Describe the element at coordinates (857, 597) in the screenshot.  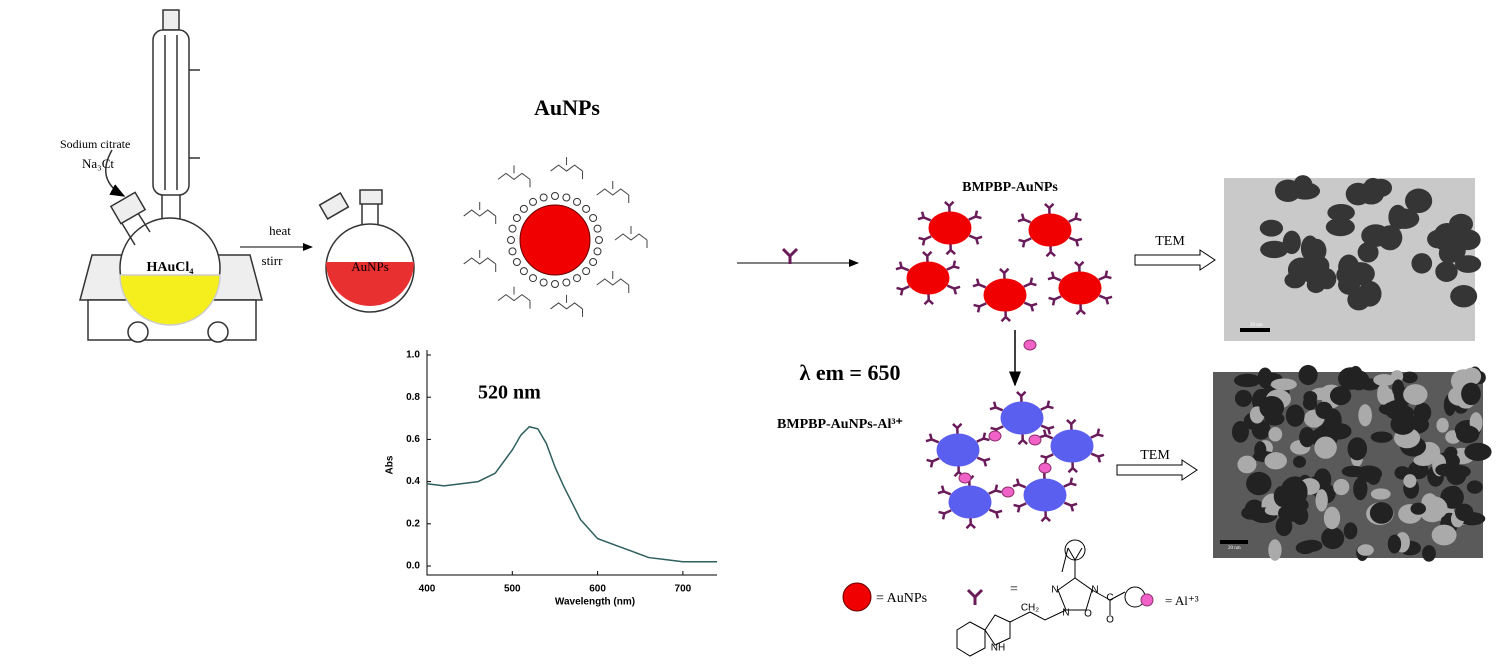
I see `legend-particle` at that location.